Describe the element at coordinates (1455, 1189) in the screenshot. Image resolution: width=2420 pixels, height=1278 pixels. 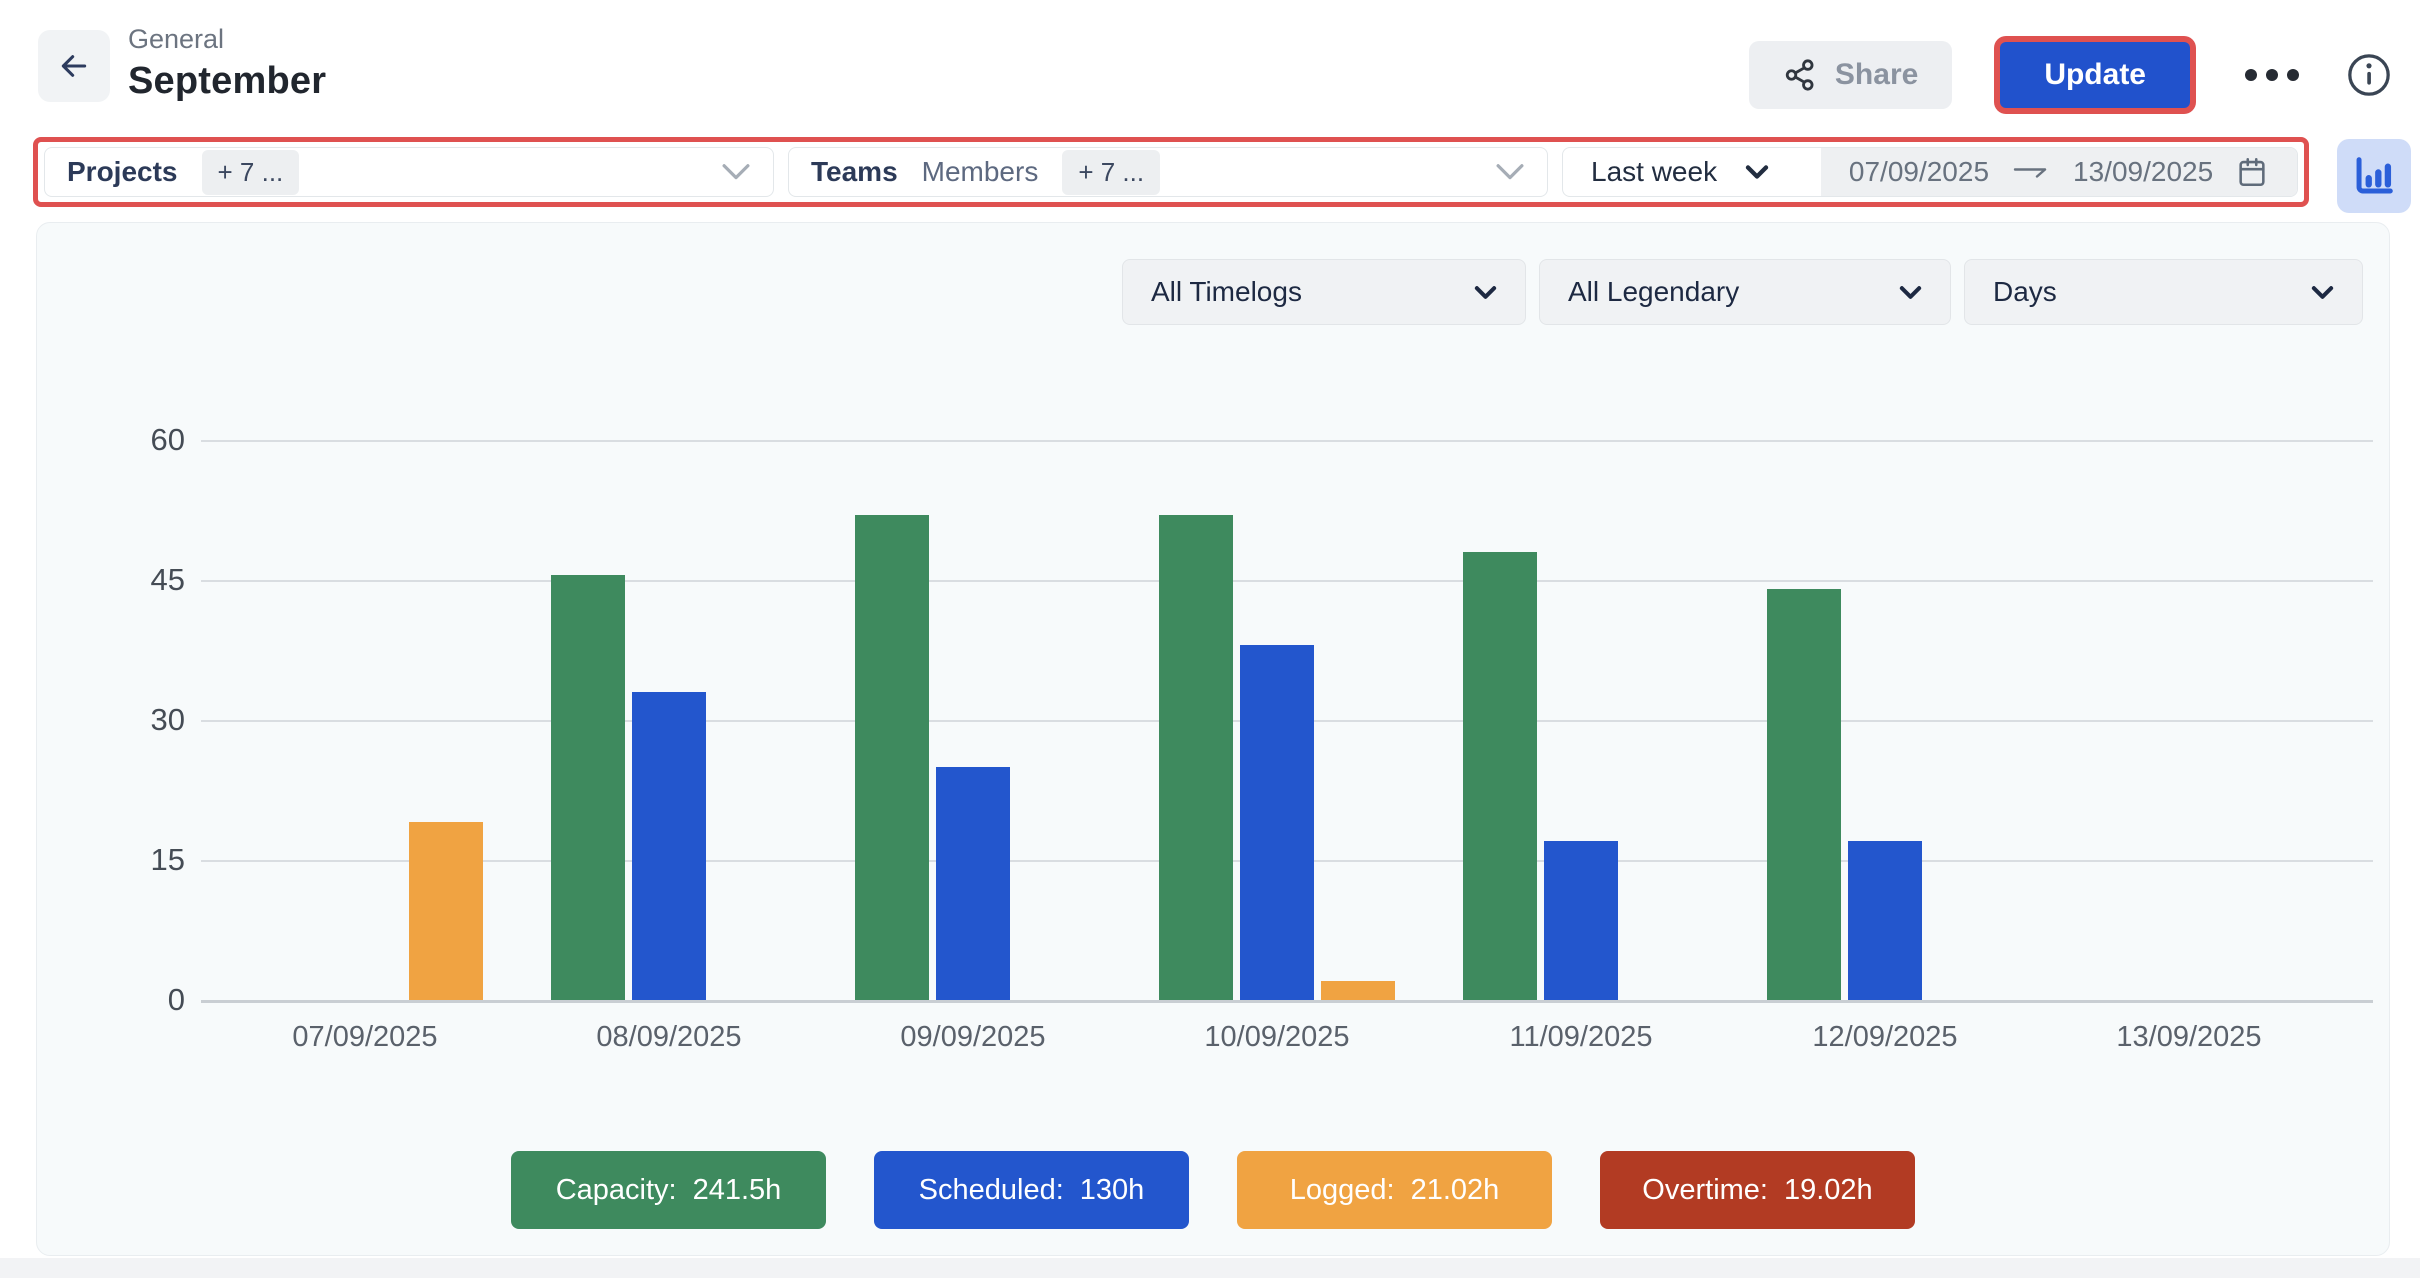
I see `legend-logged-value: 21.02h` at that location.